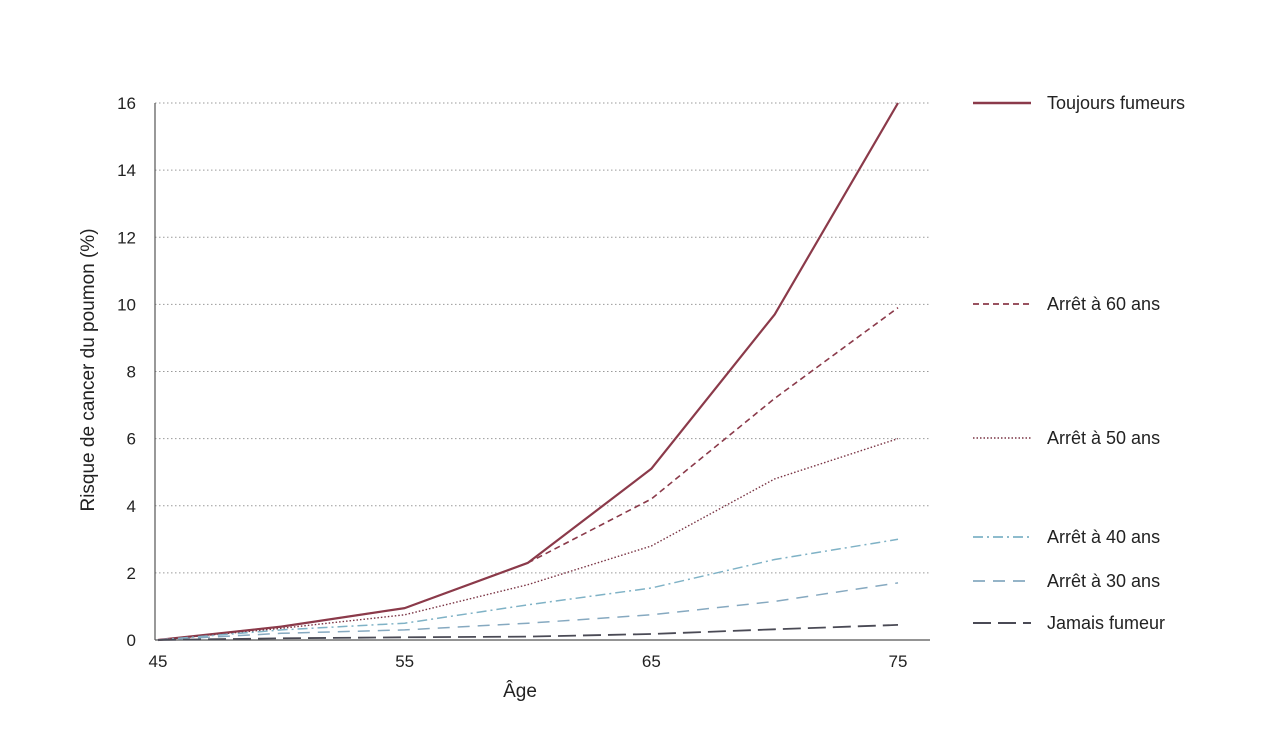  What do you see at coordinates (1103, 304) in the screenshot?
I see `legend-label-2: Arrêt à 60 ans` at bounding box center [1103, 304].